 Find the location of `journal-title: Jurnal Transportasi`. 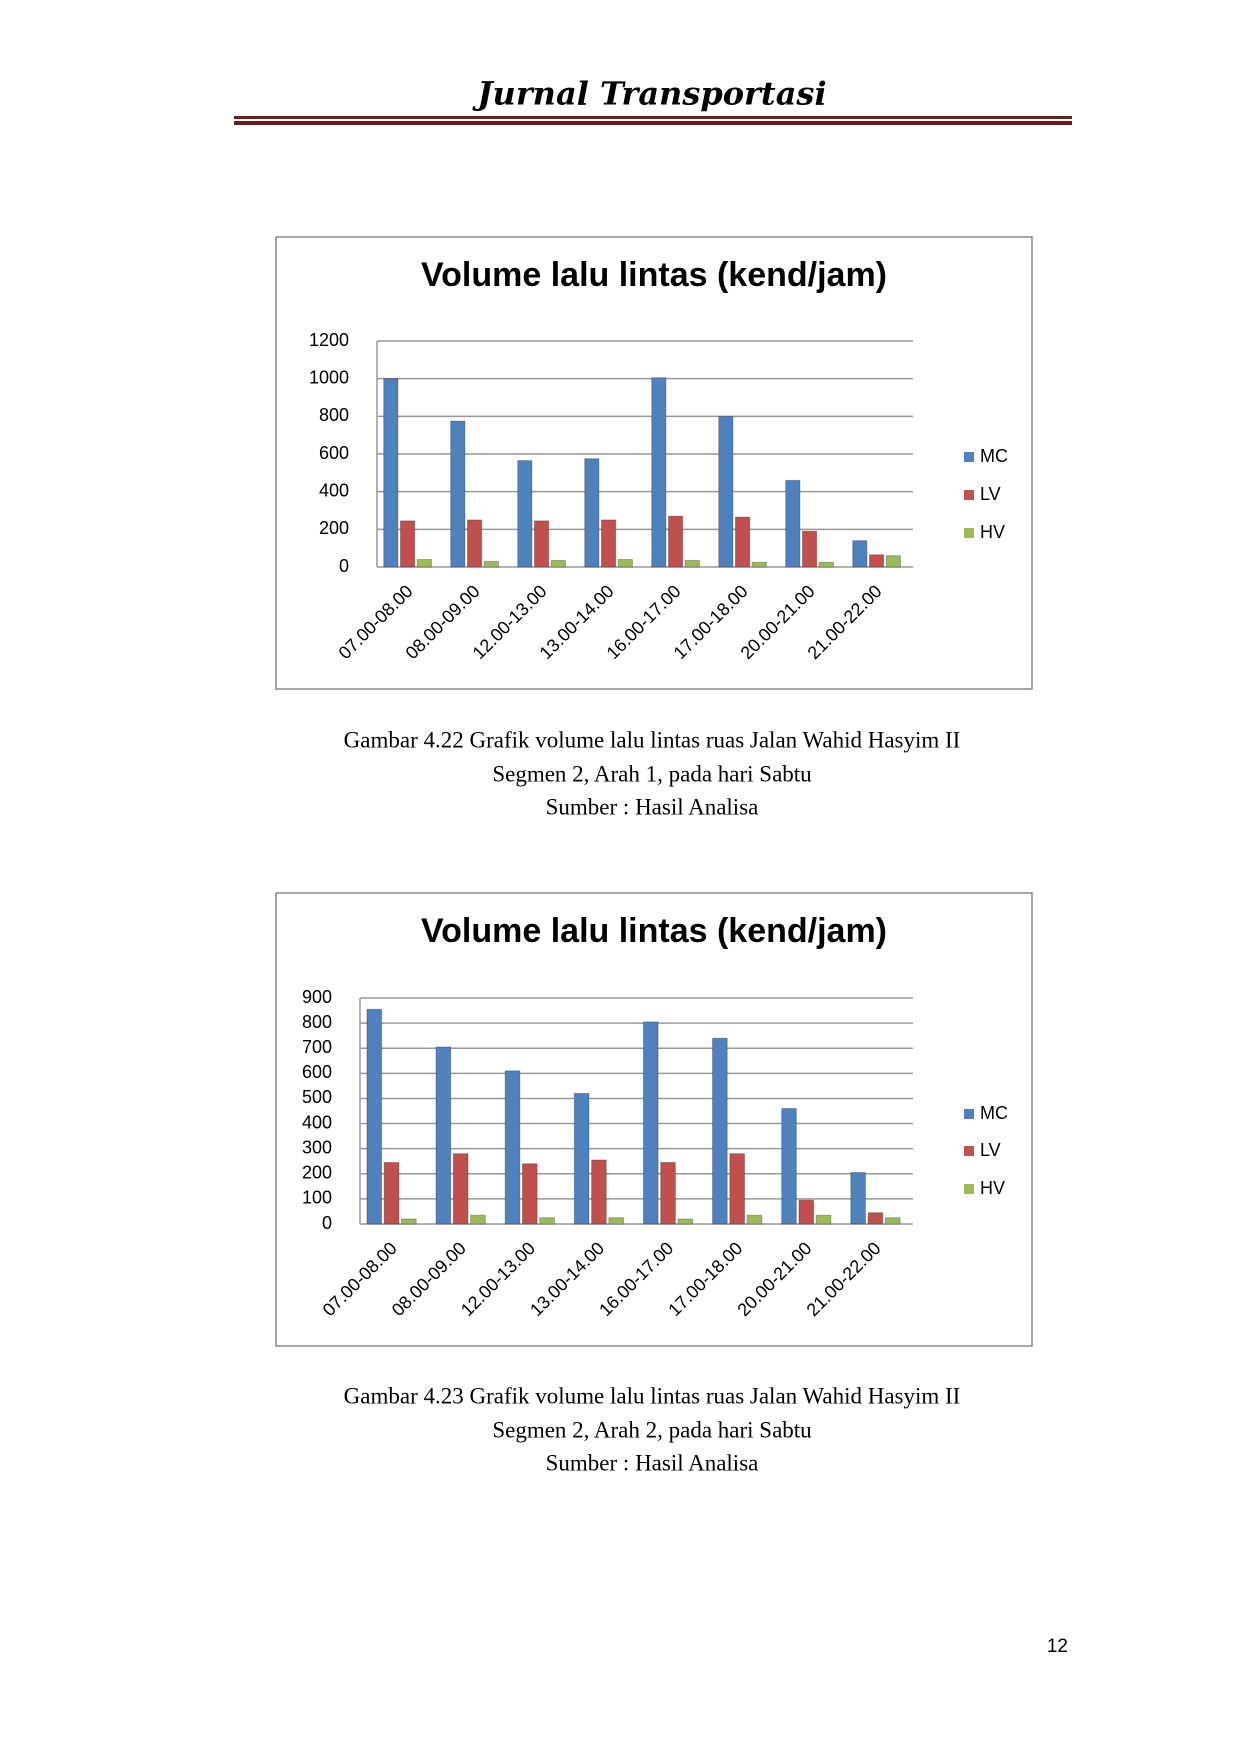

journal-title: Jurnal Transportasi is located at coordinates (648, 94).